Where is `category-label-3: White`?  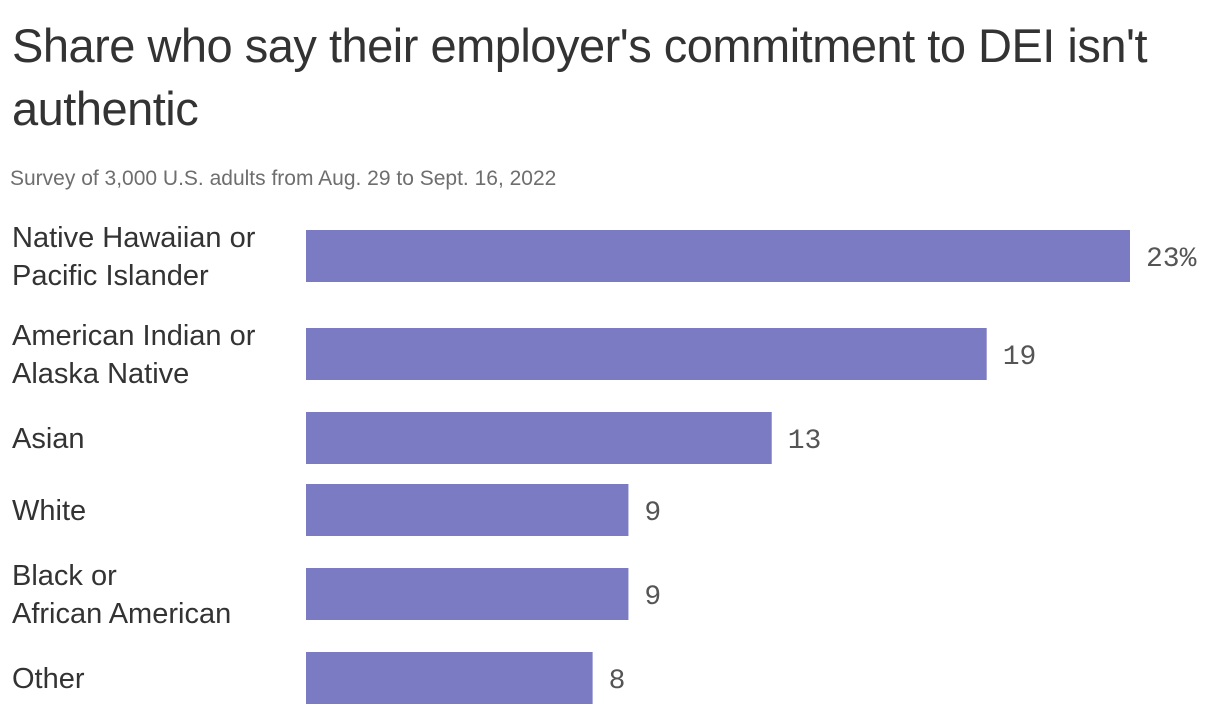
category-label-3: White is located at coordinates (49, 511).